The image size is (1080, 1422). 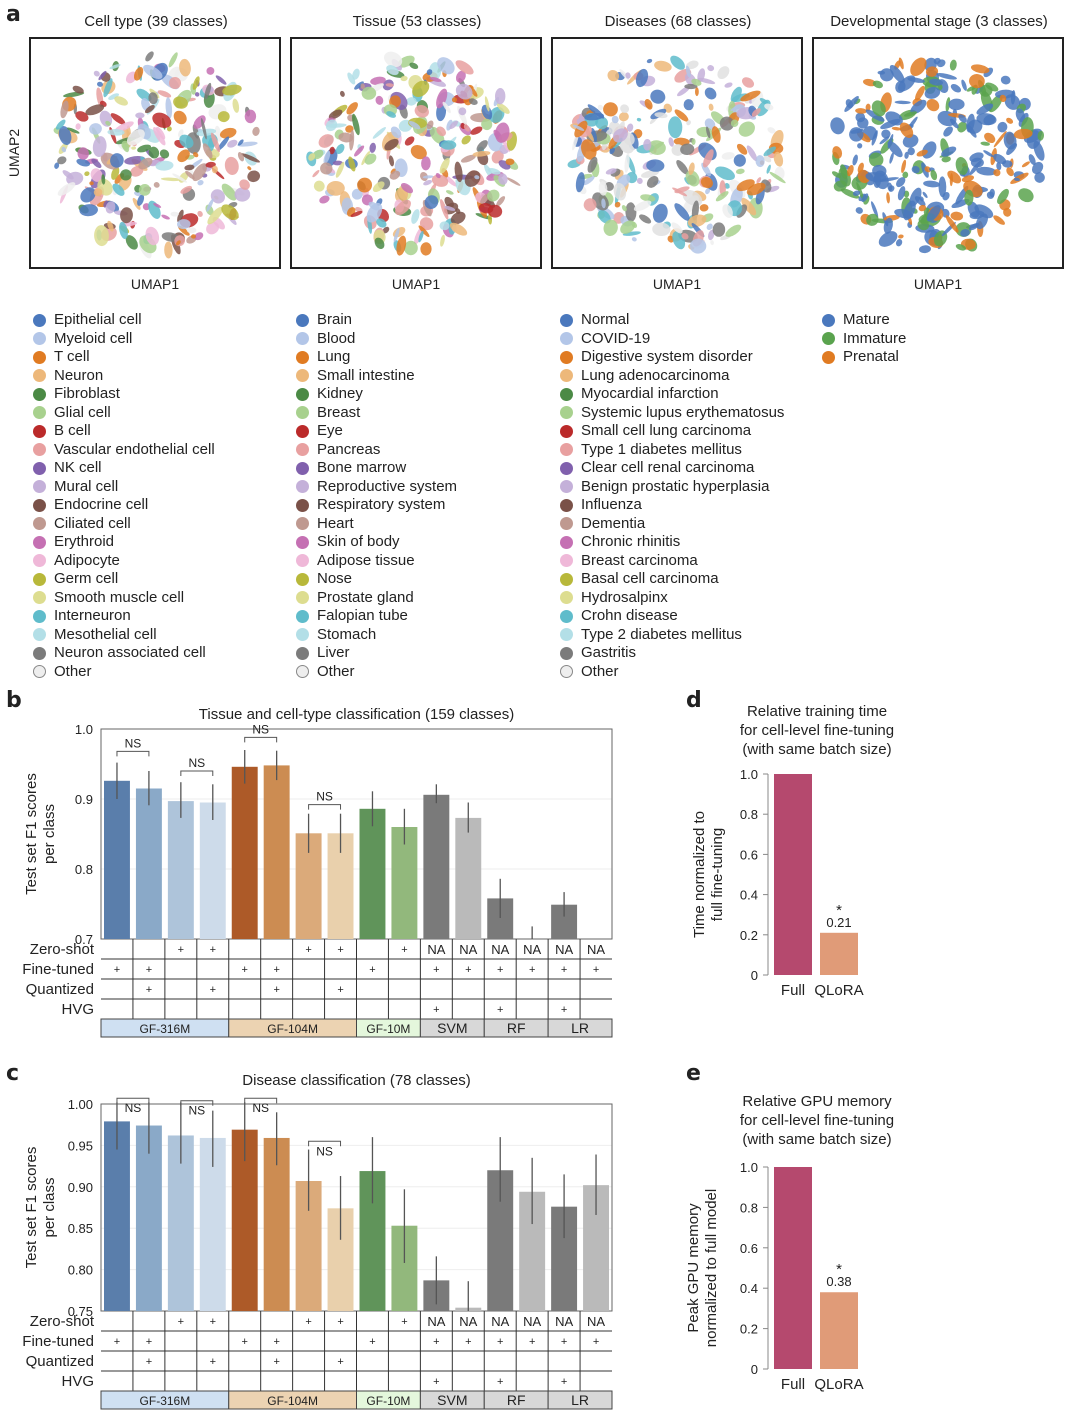 What do you see at coordinates (72, 431) in the screenshot?
I see `legend-label: B cell` at bounding box center [72, 431].